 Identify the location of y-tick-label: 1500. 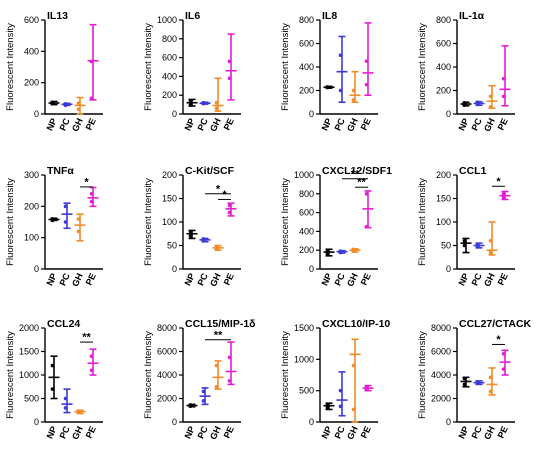
(29, 352).